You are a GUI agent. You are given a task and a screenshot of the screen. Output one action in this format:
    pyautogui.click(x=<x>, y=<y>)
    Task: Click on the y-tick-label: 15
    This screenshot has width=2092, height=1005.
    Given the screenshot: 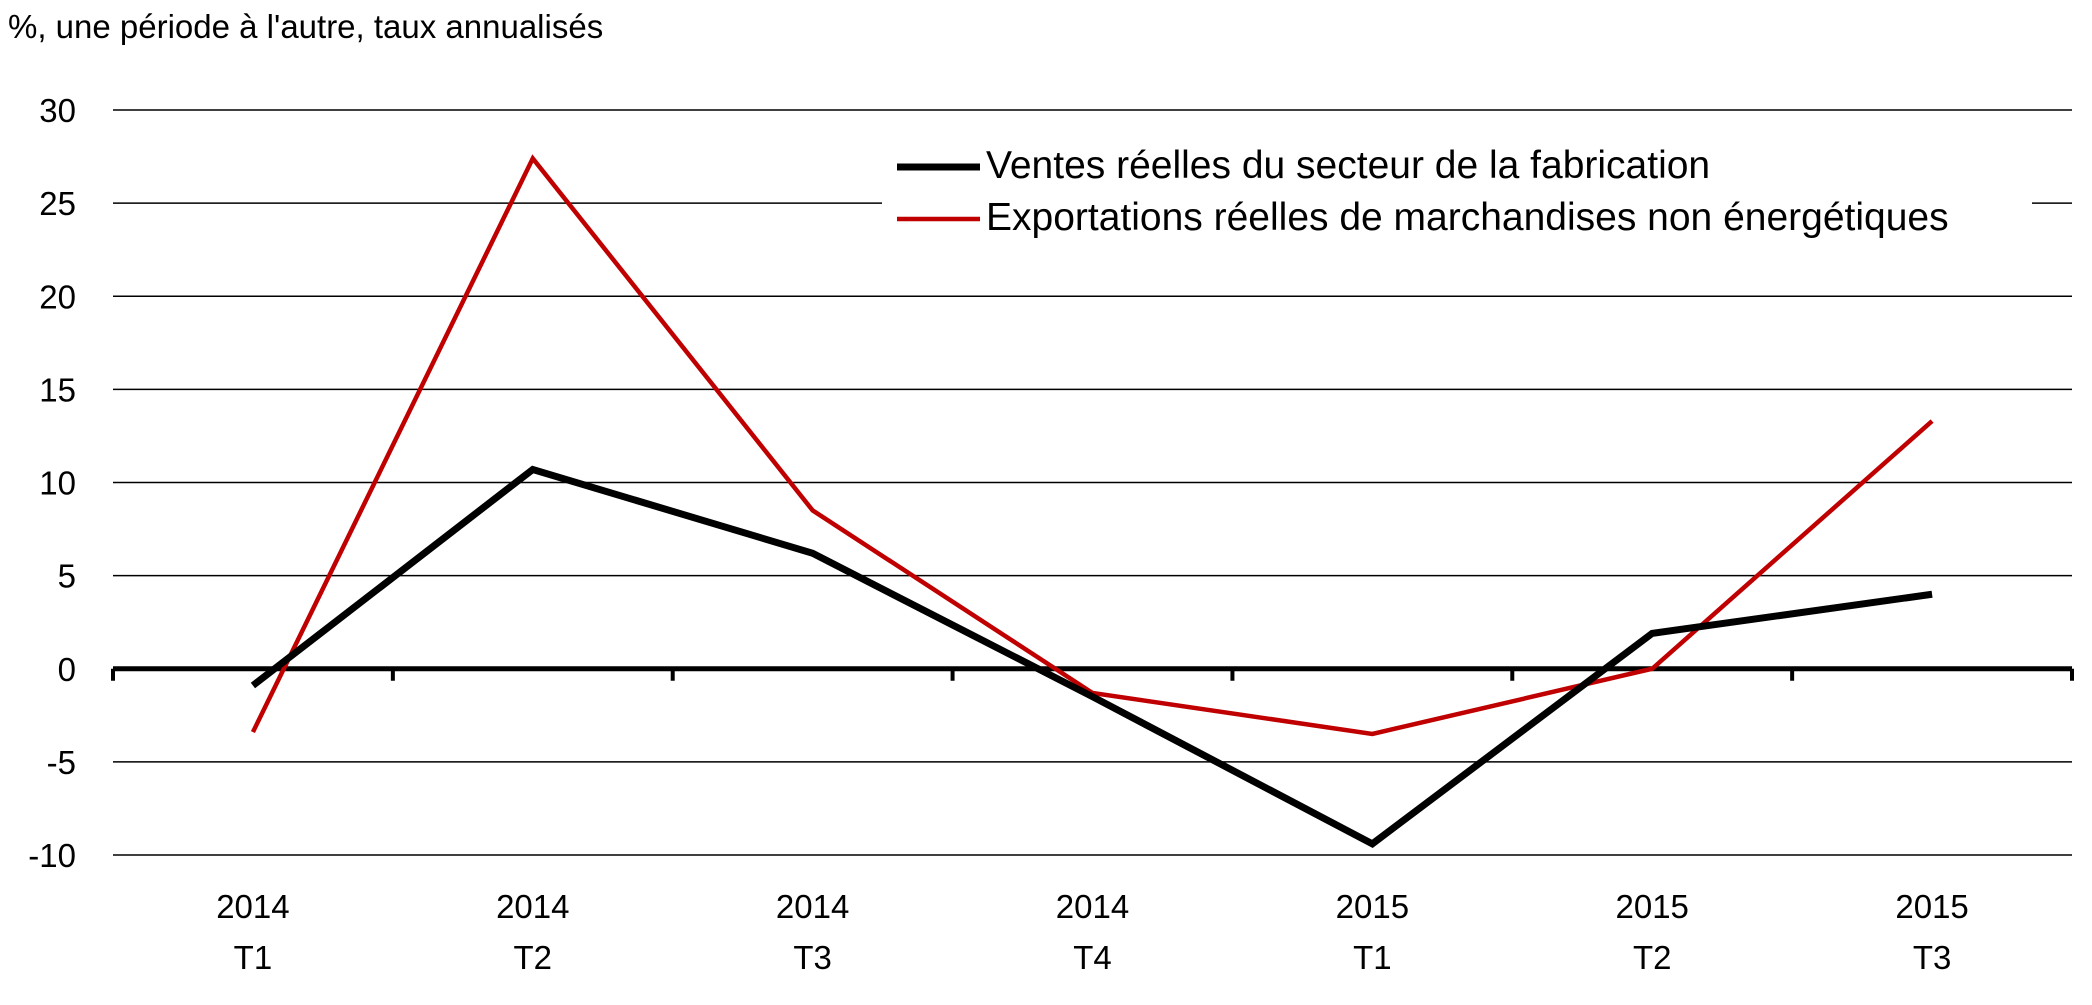 What is the action you would take?
    pyautogui.click(x=57, y=389)
    